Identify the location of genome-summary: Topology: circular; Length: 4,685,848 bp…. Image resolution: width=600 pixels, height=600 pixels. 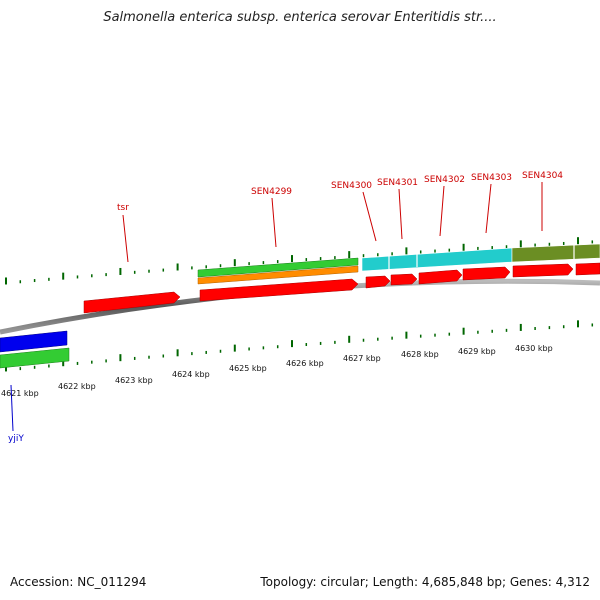
(425, 582).